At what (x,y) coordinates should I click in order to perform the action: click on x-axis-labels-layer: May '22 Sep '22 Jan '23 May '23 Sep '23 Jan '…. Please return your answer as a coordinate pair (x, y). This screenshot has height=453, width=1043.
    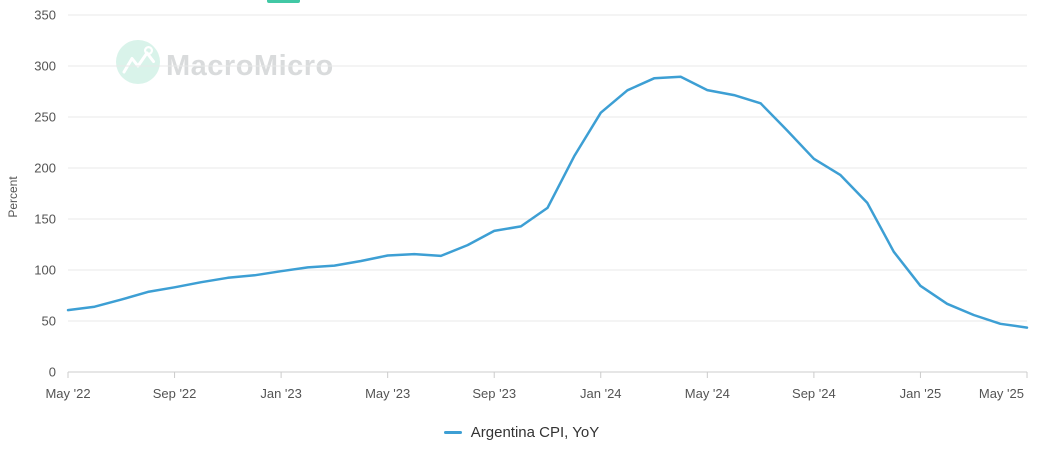
    Looking at the image, I should click on (534, 393).